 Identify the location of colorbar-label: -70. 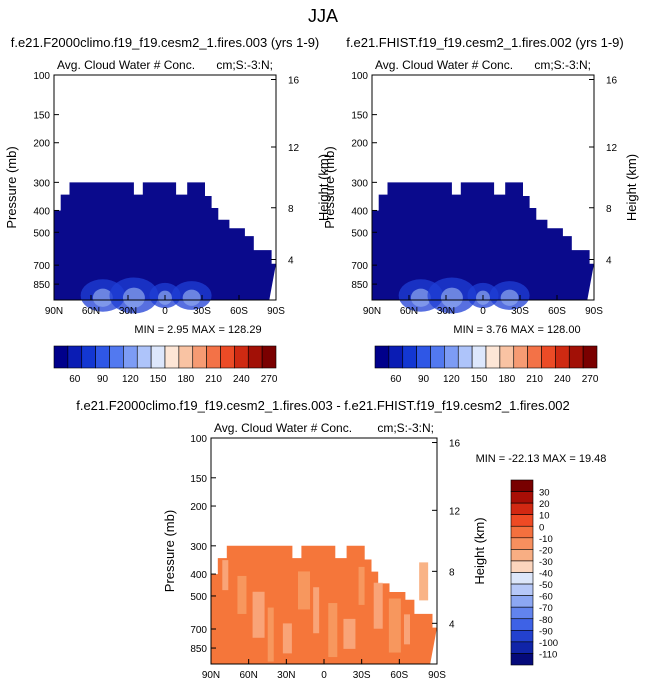
(546, 608).